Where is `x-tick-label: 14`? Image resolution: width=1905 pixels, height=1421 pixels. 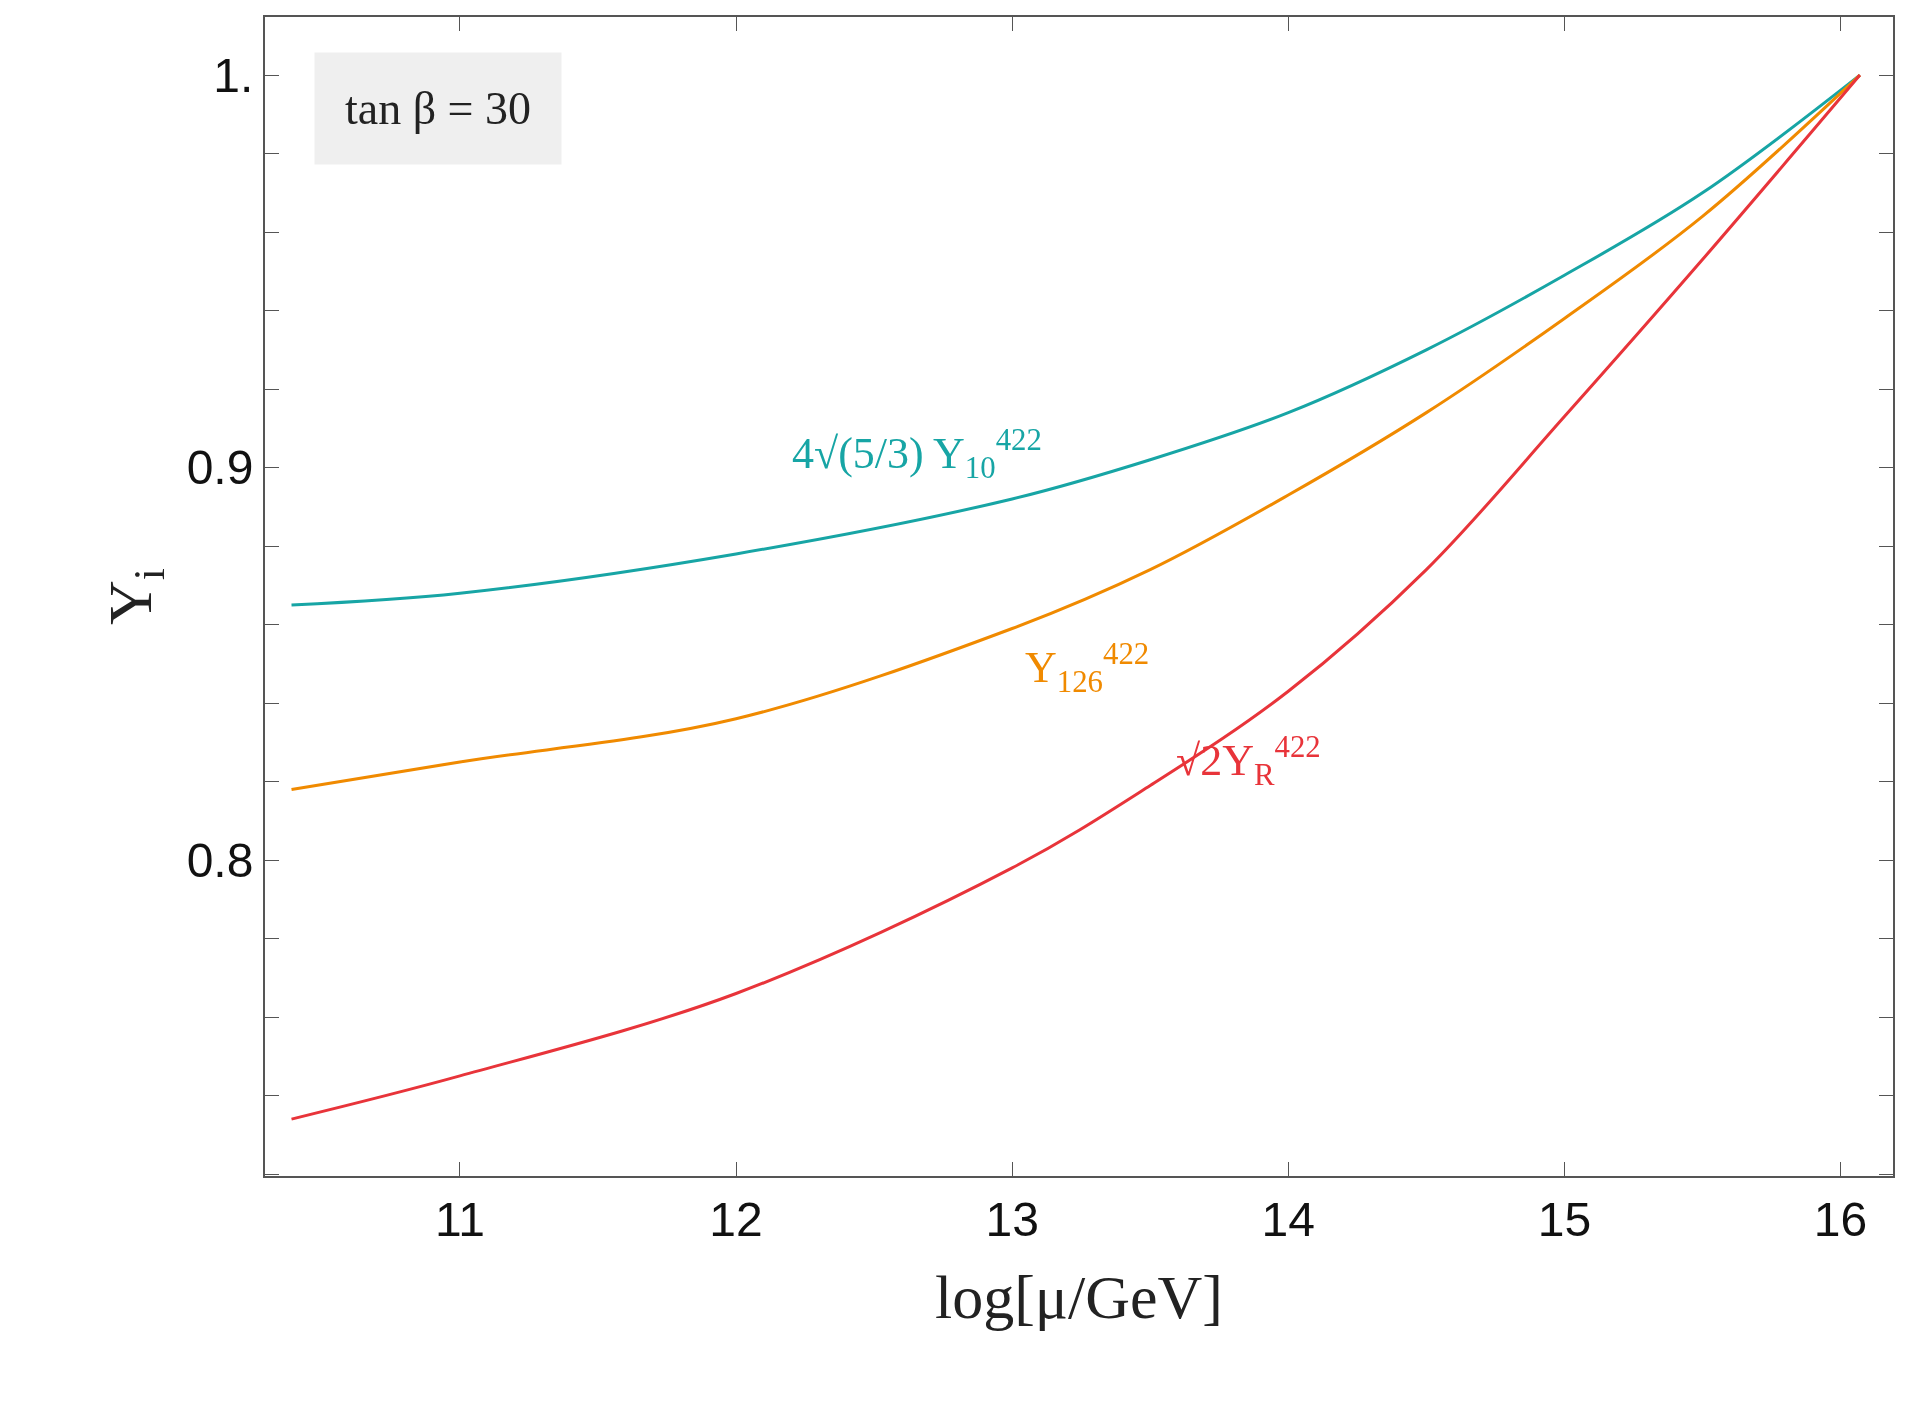 x-tick-label: 14 is located at coordinates (1288, 1219).